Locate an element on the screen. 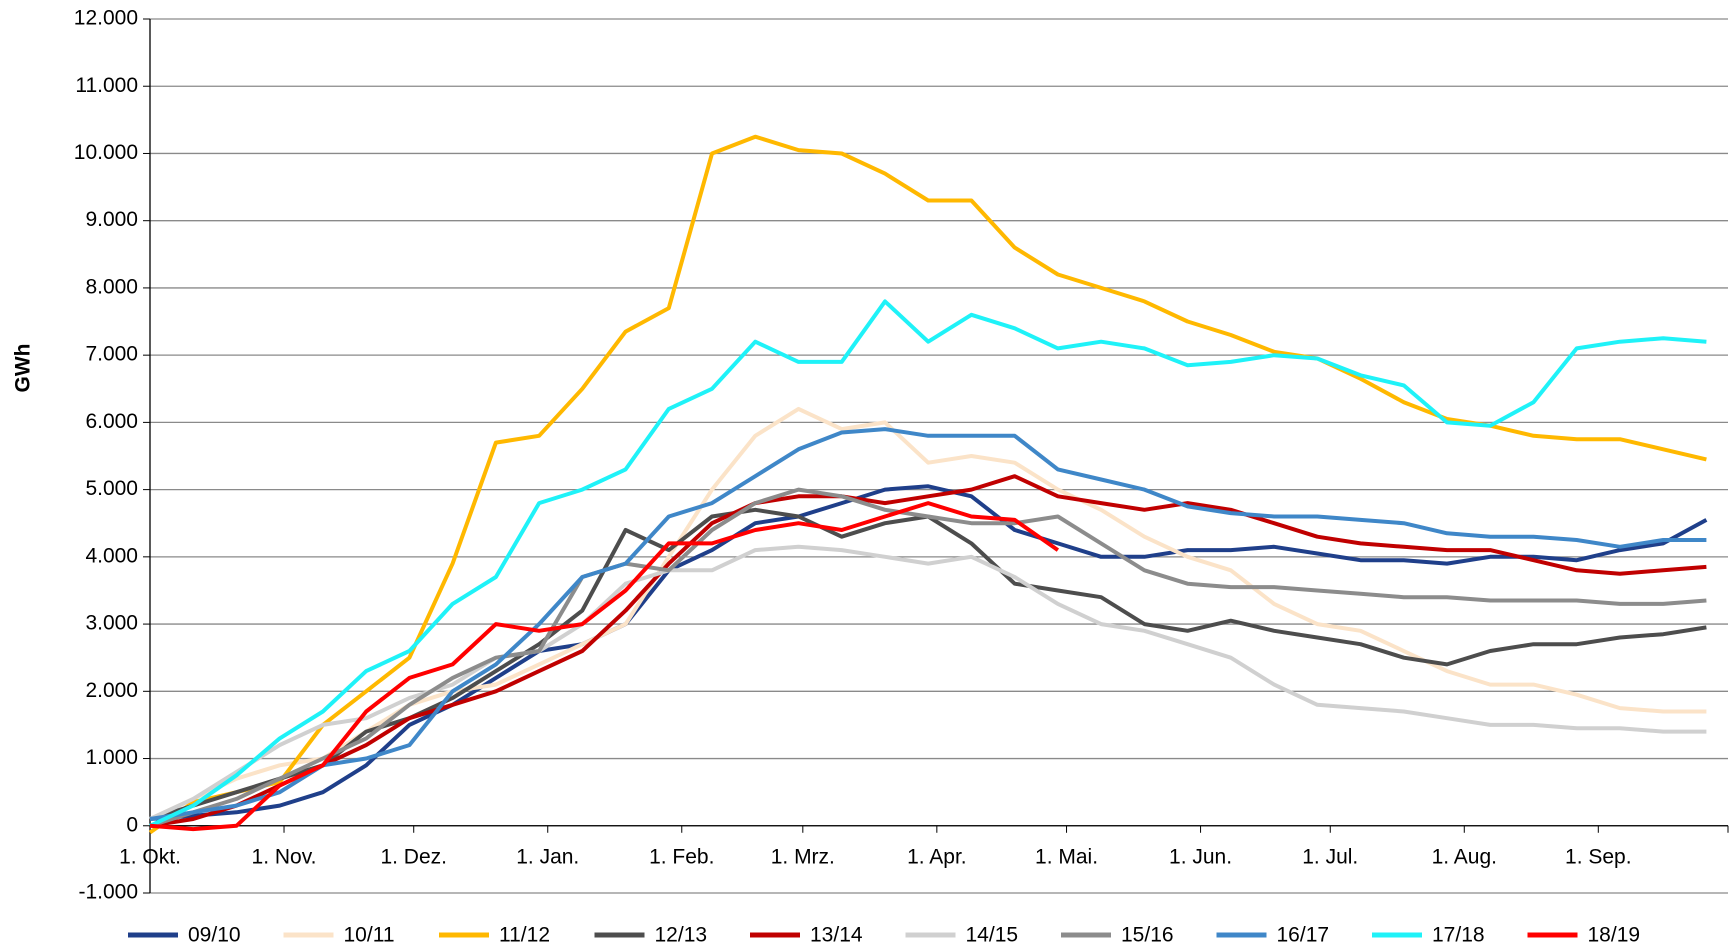 The width and height of the screenshot is (1736, 950). y-tick-label: 5.000 is located at coordinates (111, 488).